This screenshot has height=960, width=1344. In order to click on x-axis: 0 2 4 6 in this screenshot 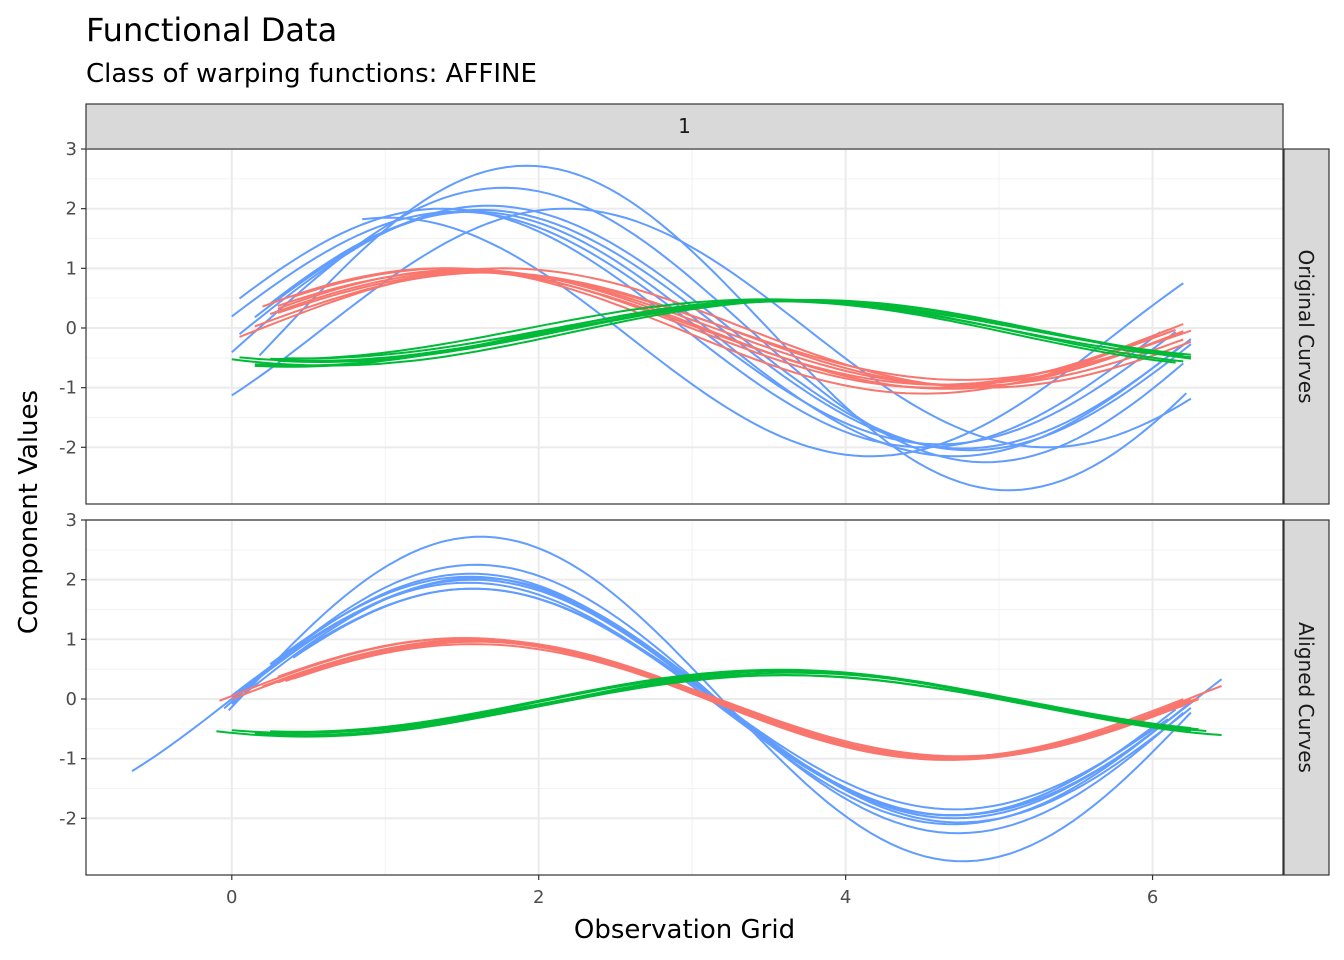, I will do `click(692, 891)`.